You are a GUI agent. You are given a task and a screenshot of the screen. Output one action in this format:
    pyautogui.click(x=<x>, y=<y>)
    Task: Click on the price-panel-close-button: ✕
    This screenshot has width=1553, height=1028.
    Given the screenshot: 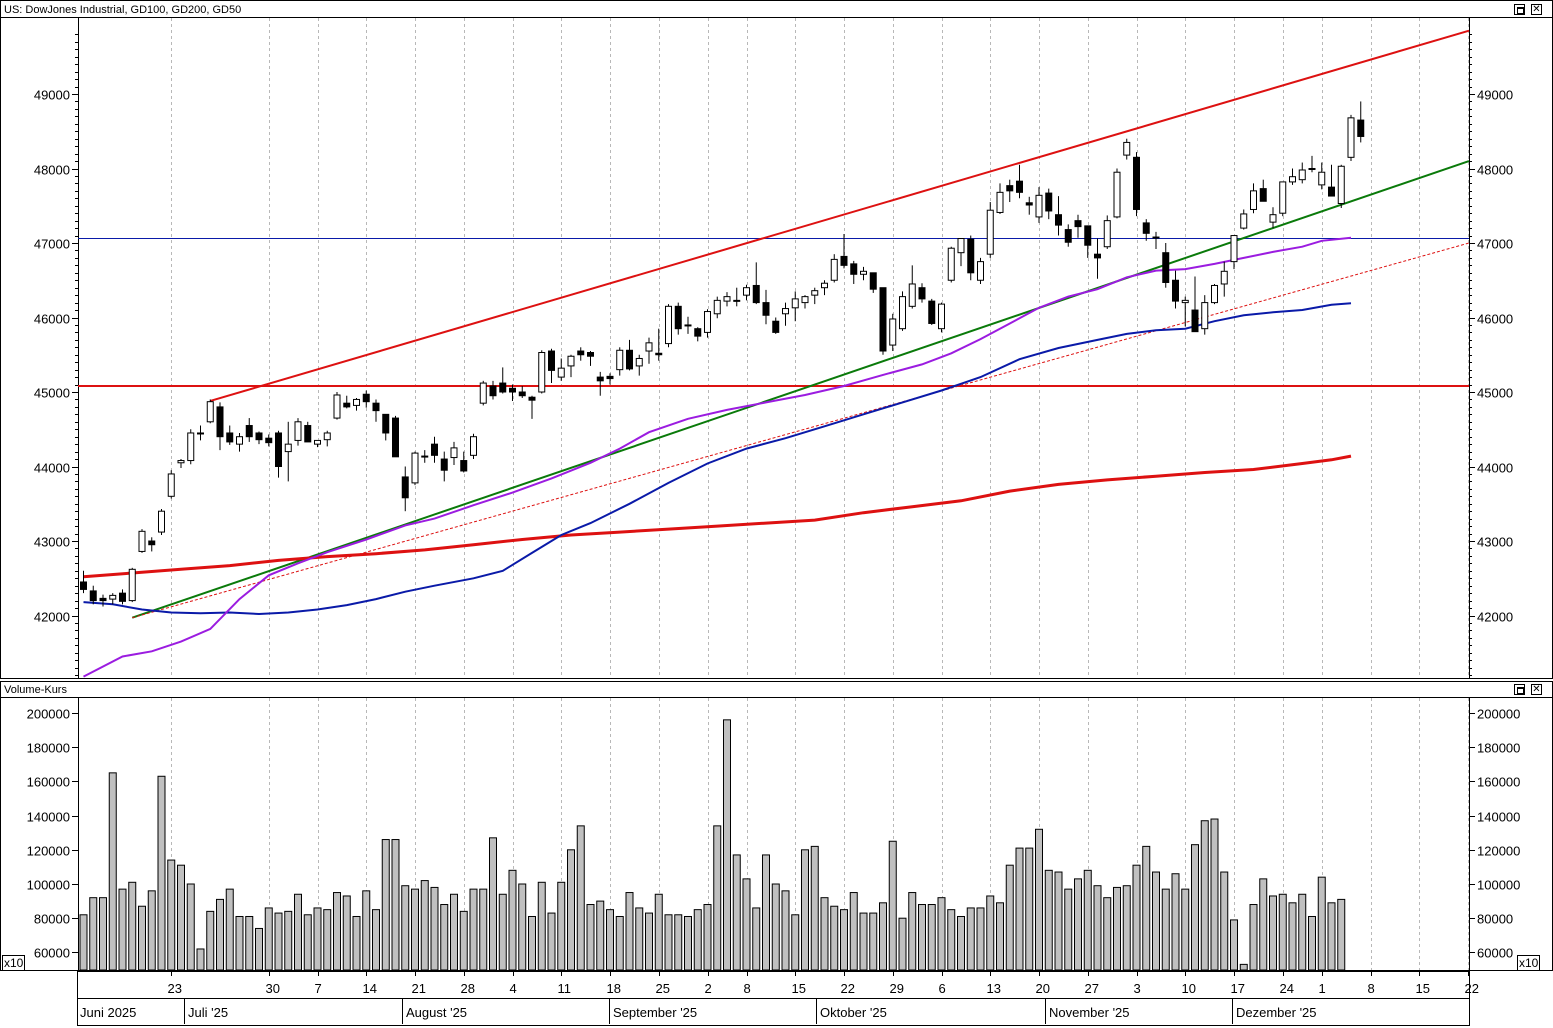 What is the action you would take?
    pyautogui.click(x=1536, y=9)
    